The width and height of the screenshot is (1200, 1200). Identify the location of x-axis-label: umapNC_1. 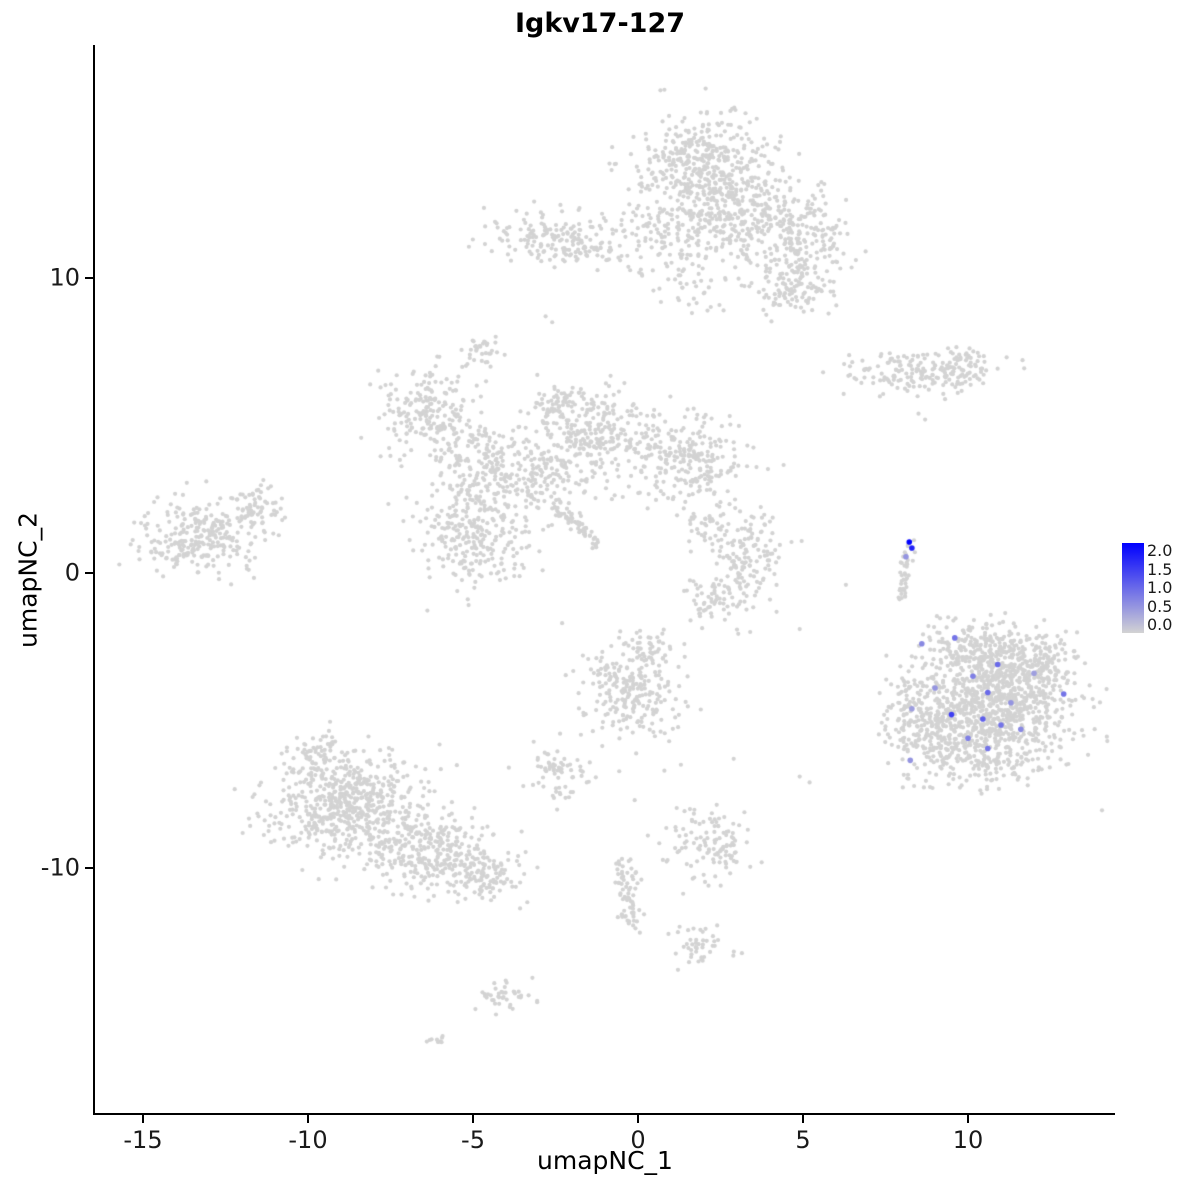
(605, 1160).